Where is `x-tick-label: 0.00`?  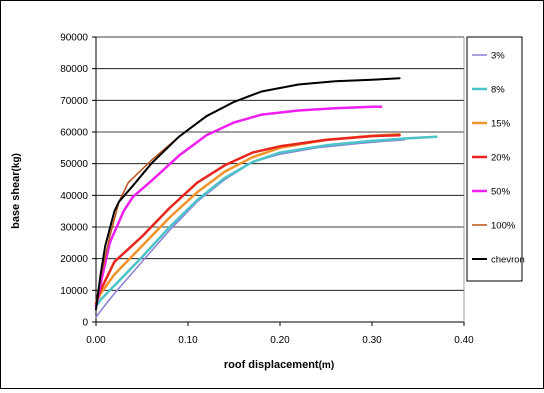
x-tick-label: 0.00 is located at coordinates (96, 340).